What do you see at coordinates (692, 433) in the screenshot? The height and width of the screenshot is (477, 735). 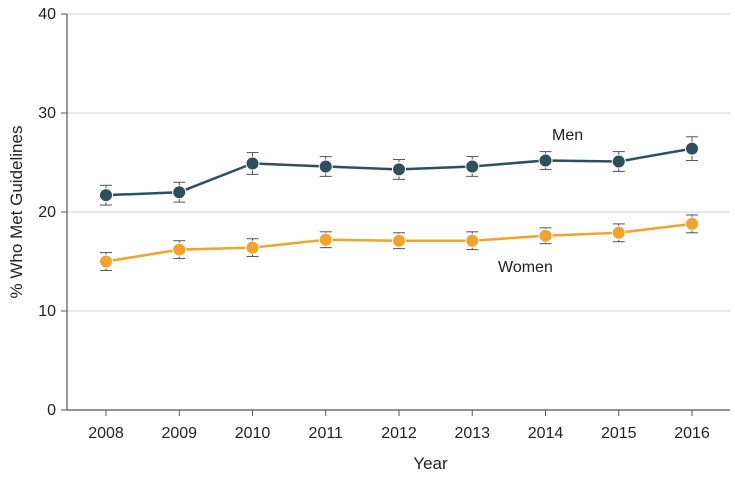 I see `x-tick-label: 2016` at bounding box center [692, 433].